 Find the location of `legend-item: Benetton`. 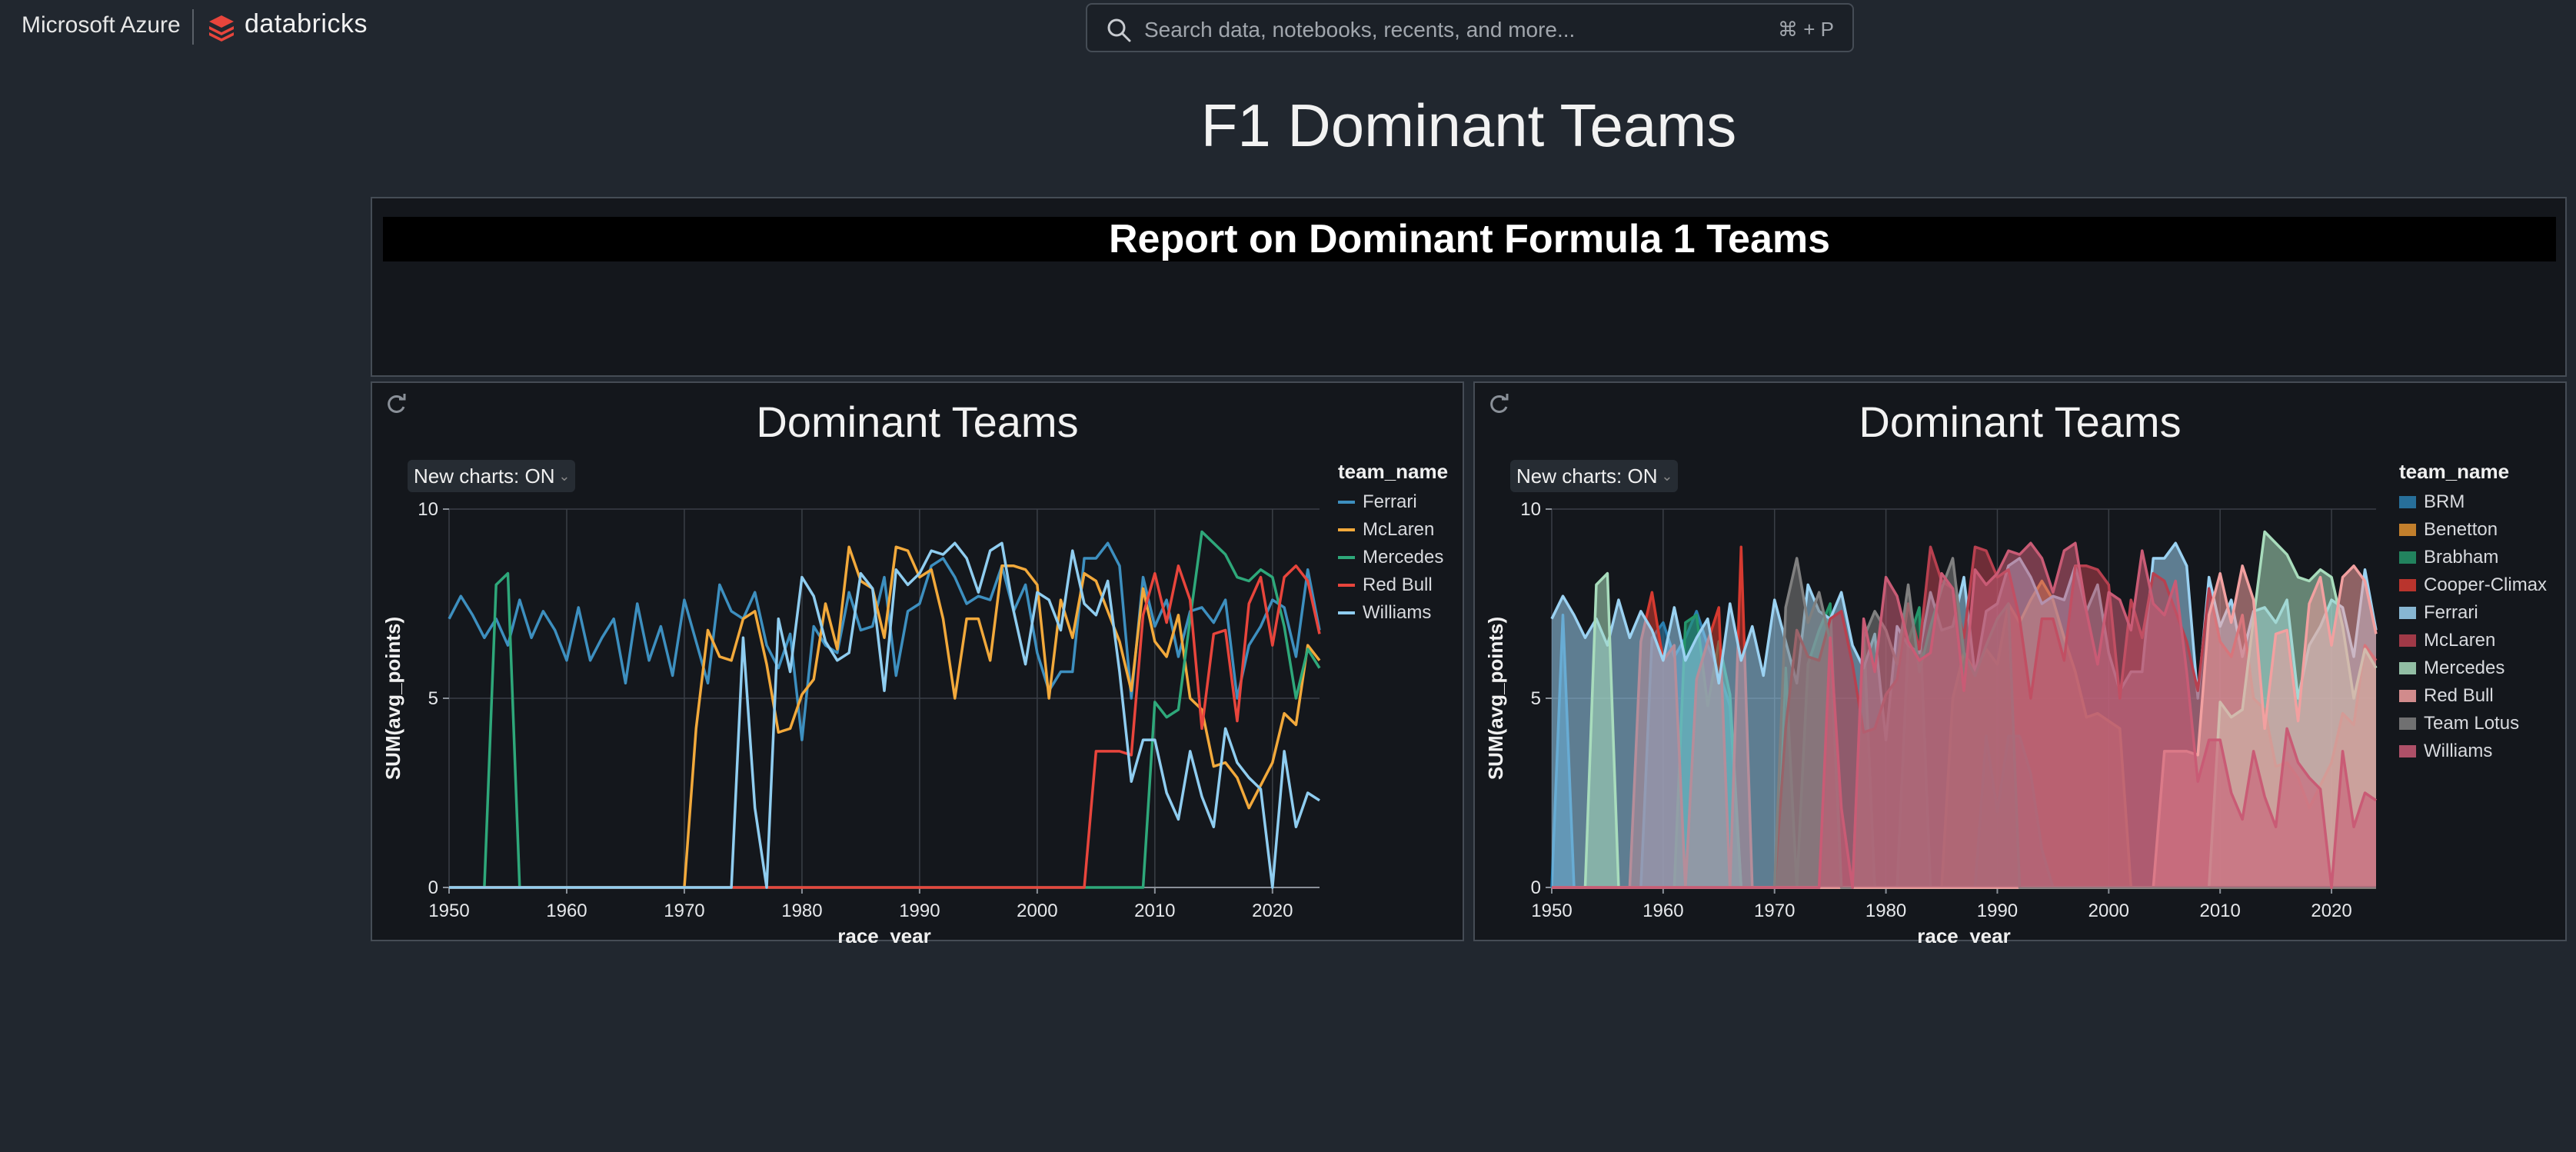

legend-item: Benetton is located at coordinates (2473, 530).